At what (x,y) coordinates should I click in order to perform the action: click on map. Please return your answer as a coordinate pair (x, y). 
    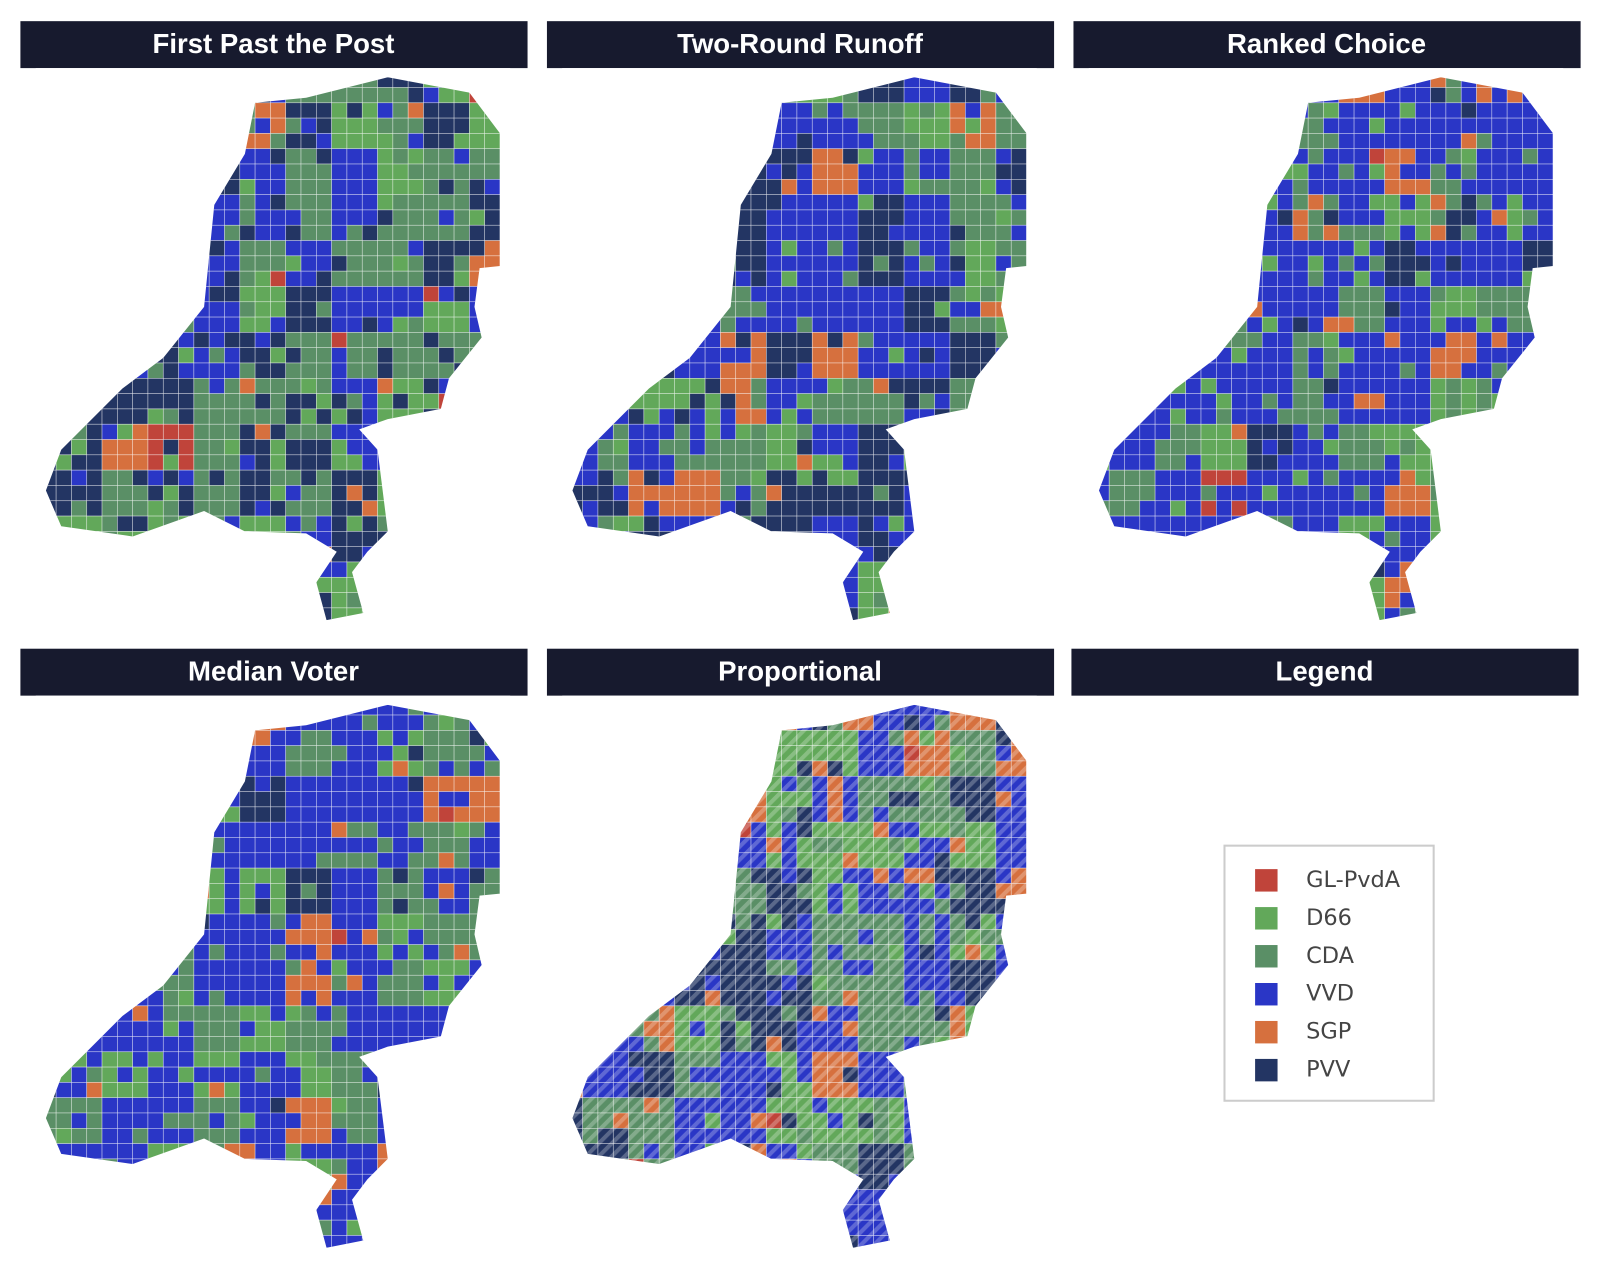
    Looking at the image, I should click on (799, 975).